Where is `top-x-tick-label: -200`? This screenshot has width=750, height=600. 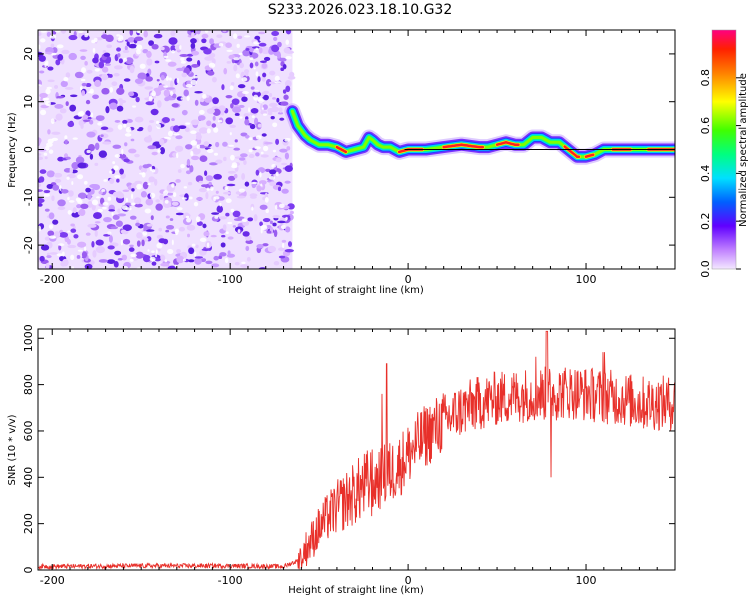 top-x-tick-label: -200 is located at coordinates (52, 279).